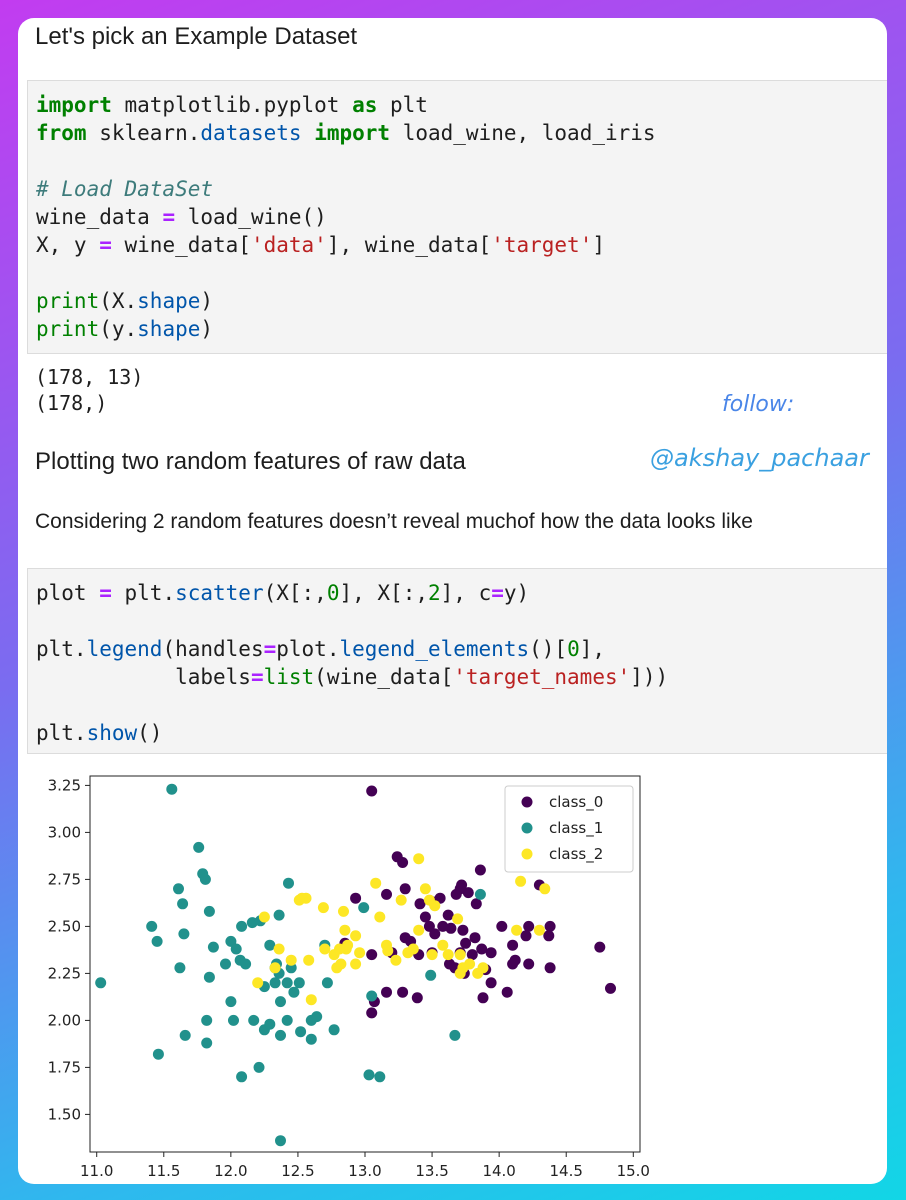 The height and width of the screenshot is (1200, 906). Describe the element at coordinates (64, 973) in the screenshot. I see `y-tick-label: 2.25` at that location.